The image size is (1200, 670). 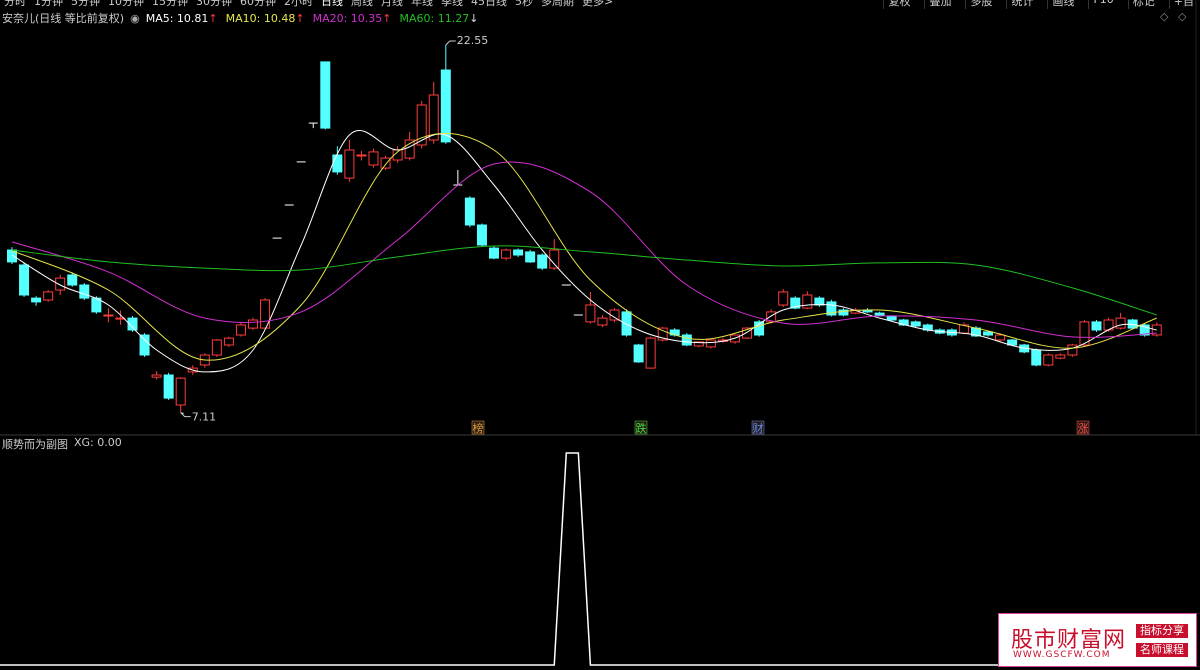 I want to click on signal-label: 涨, so click(x=1083, y=428).